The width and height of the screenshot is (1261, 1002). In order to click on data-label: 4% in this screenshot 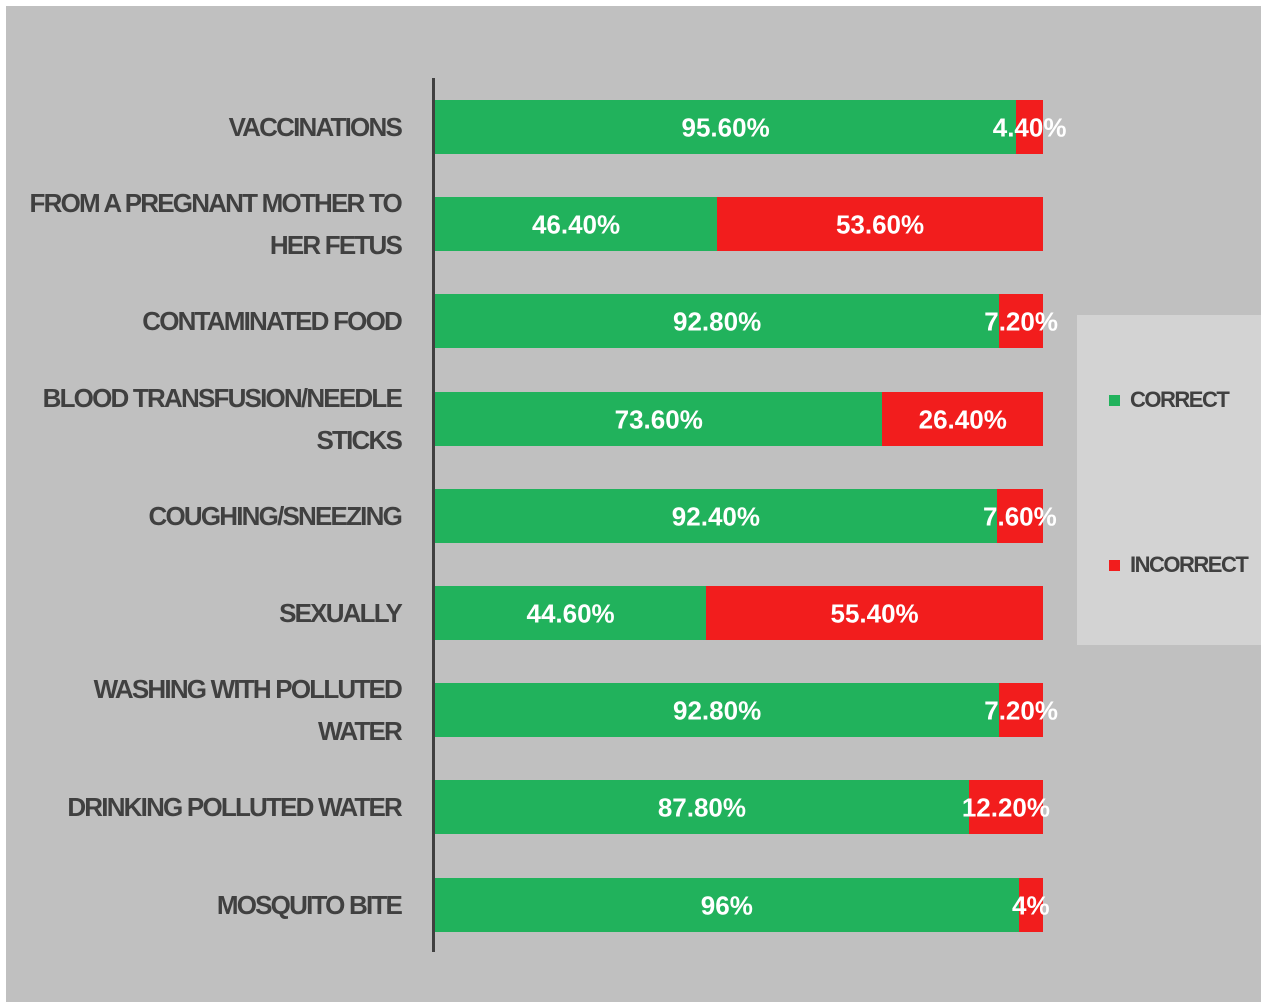, I will do `click(1031, 905)`.